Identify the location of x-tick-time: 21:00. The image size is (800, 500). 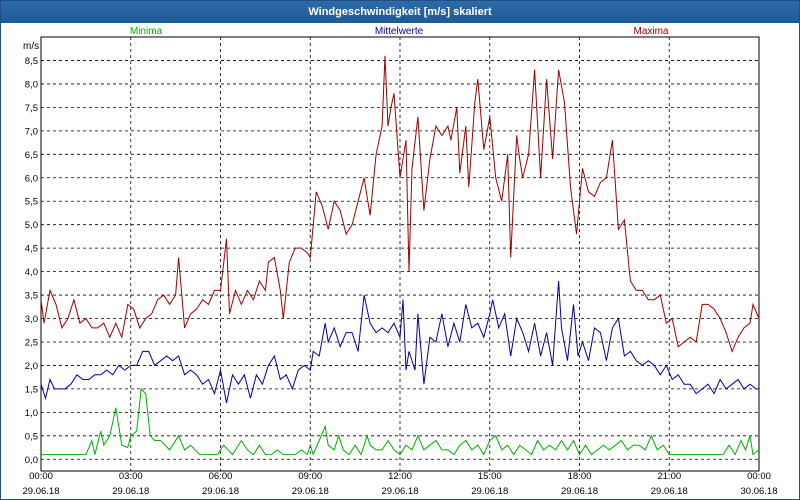
(669, 476).